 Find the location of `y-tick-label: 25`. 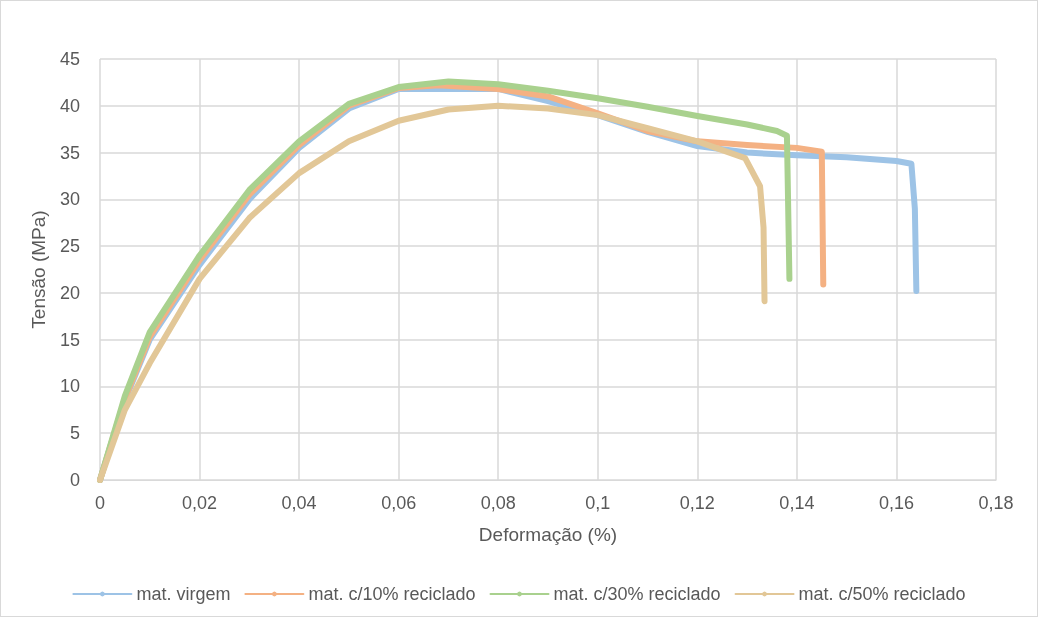

y-tick-label: 25 is located at coordinates (69, 246).